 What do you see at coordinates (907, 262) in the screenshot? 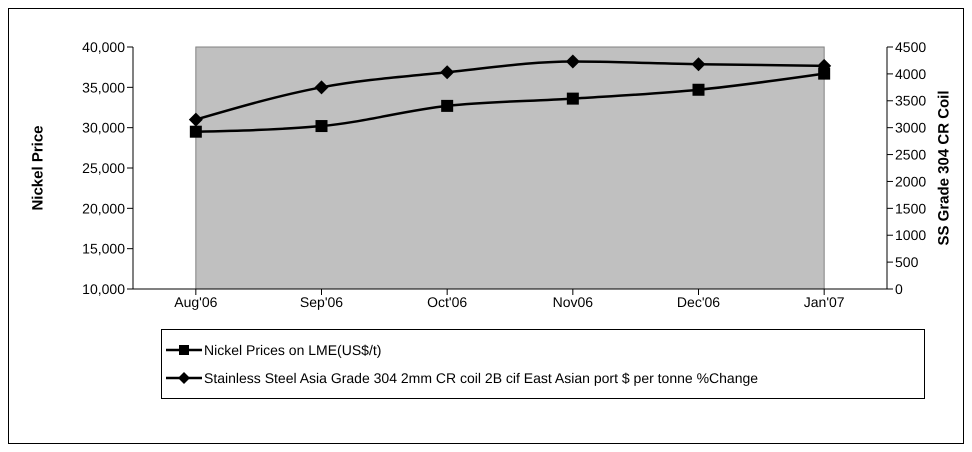
I see `y2-tick-label: 500` at bounding box center [907, 262].